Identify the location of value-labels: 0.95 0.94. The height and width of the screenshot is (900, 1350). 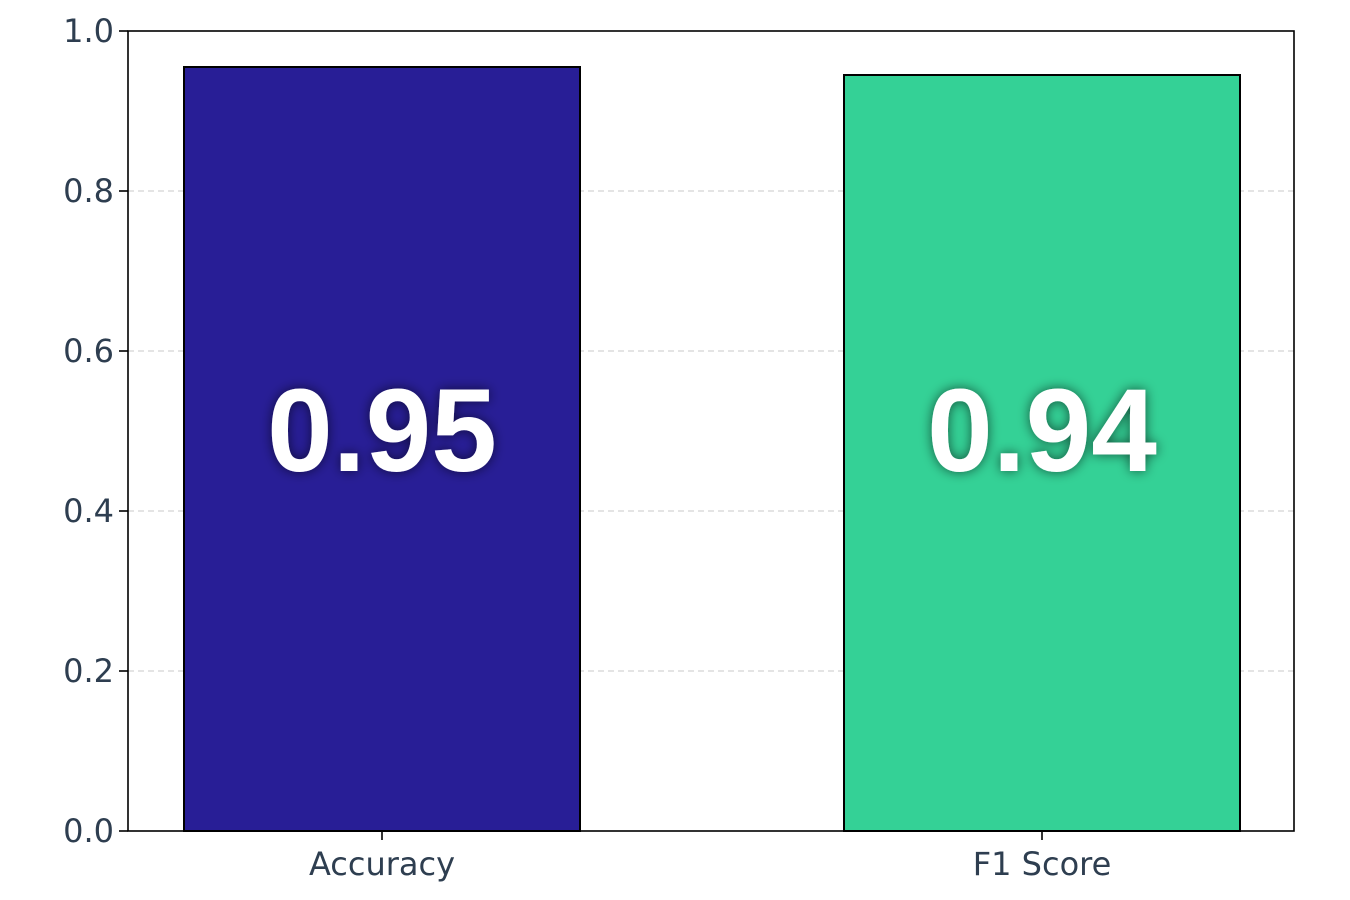
(712, 431).